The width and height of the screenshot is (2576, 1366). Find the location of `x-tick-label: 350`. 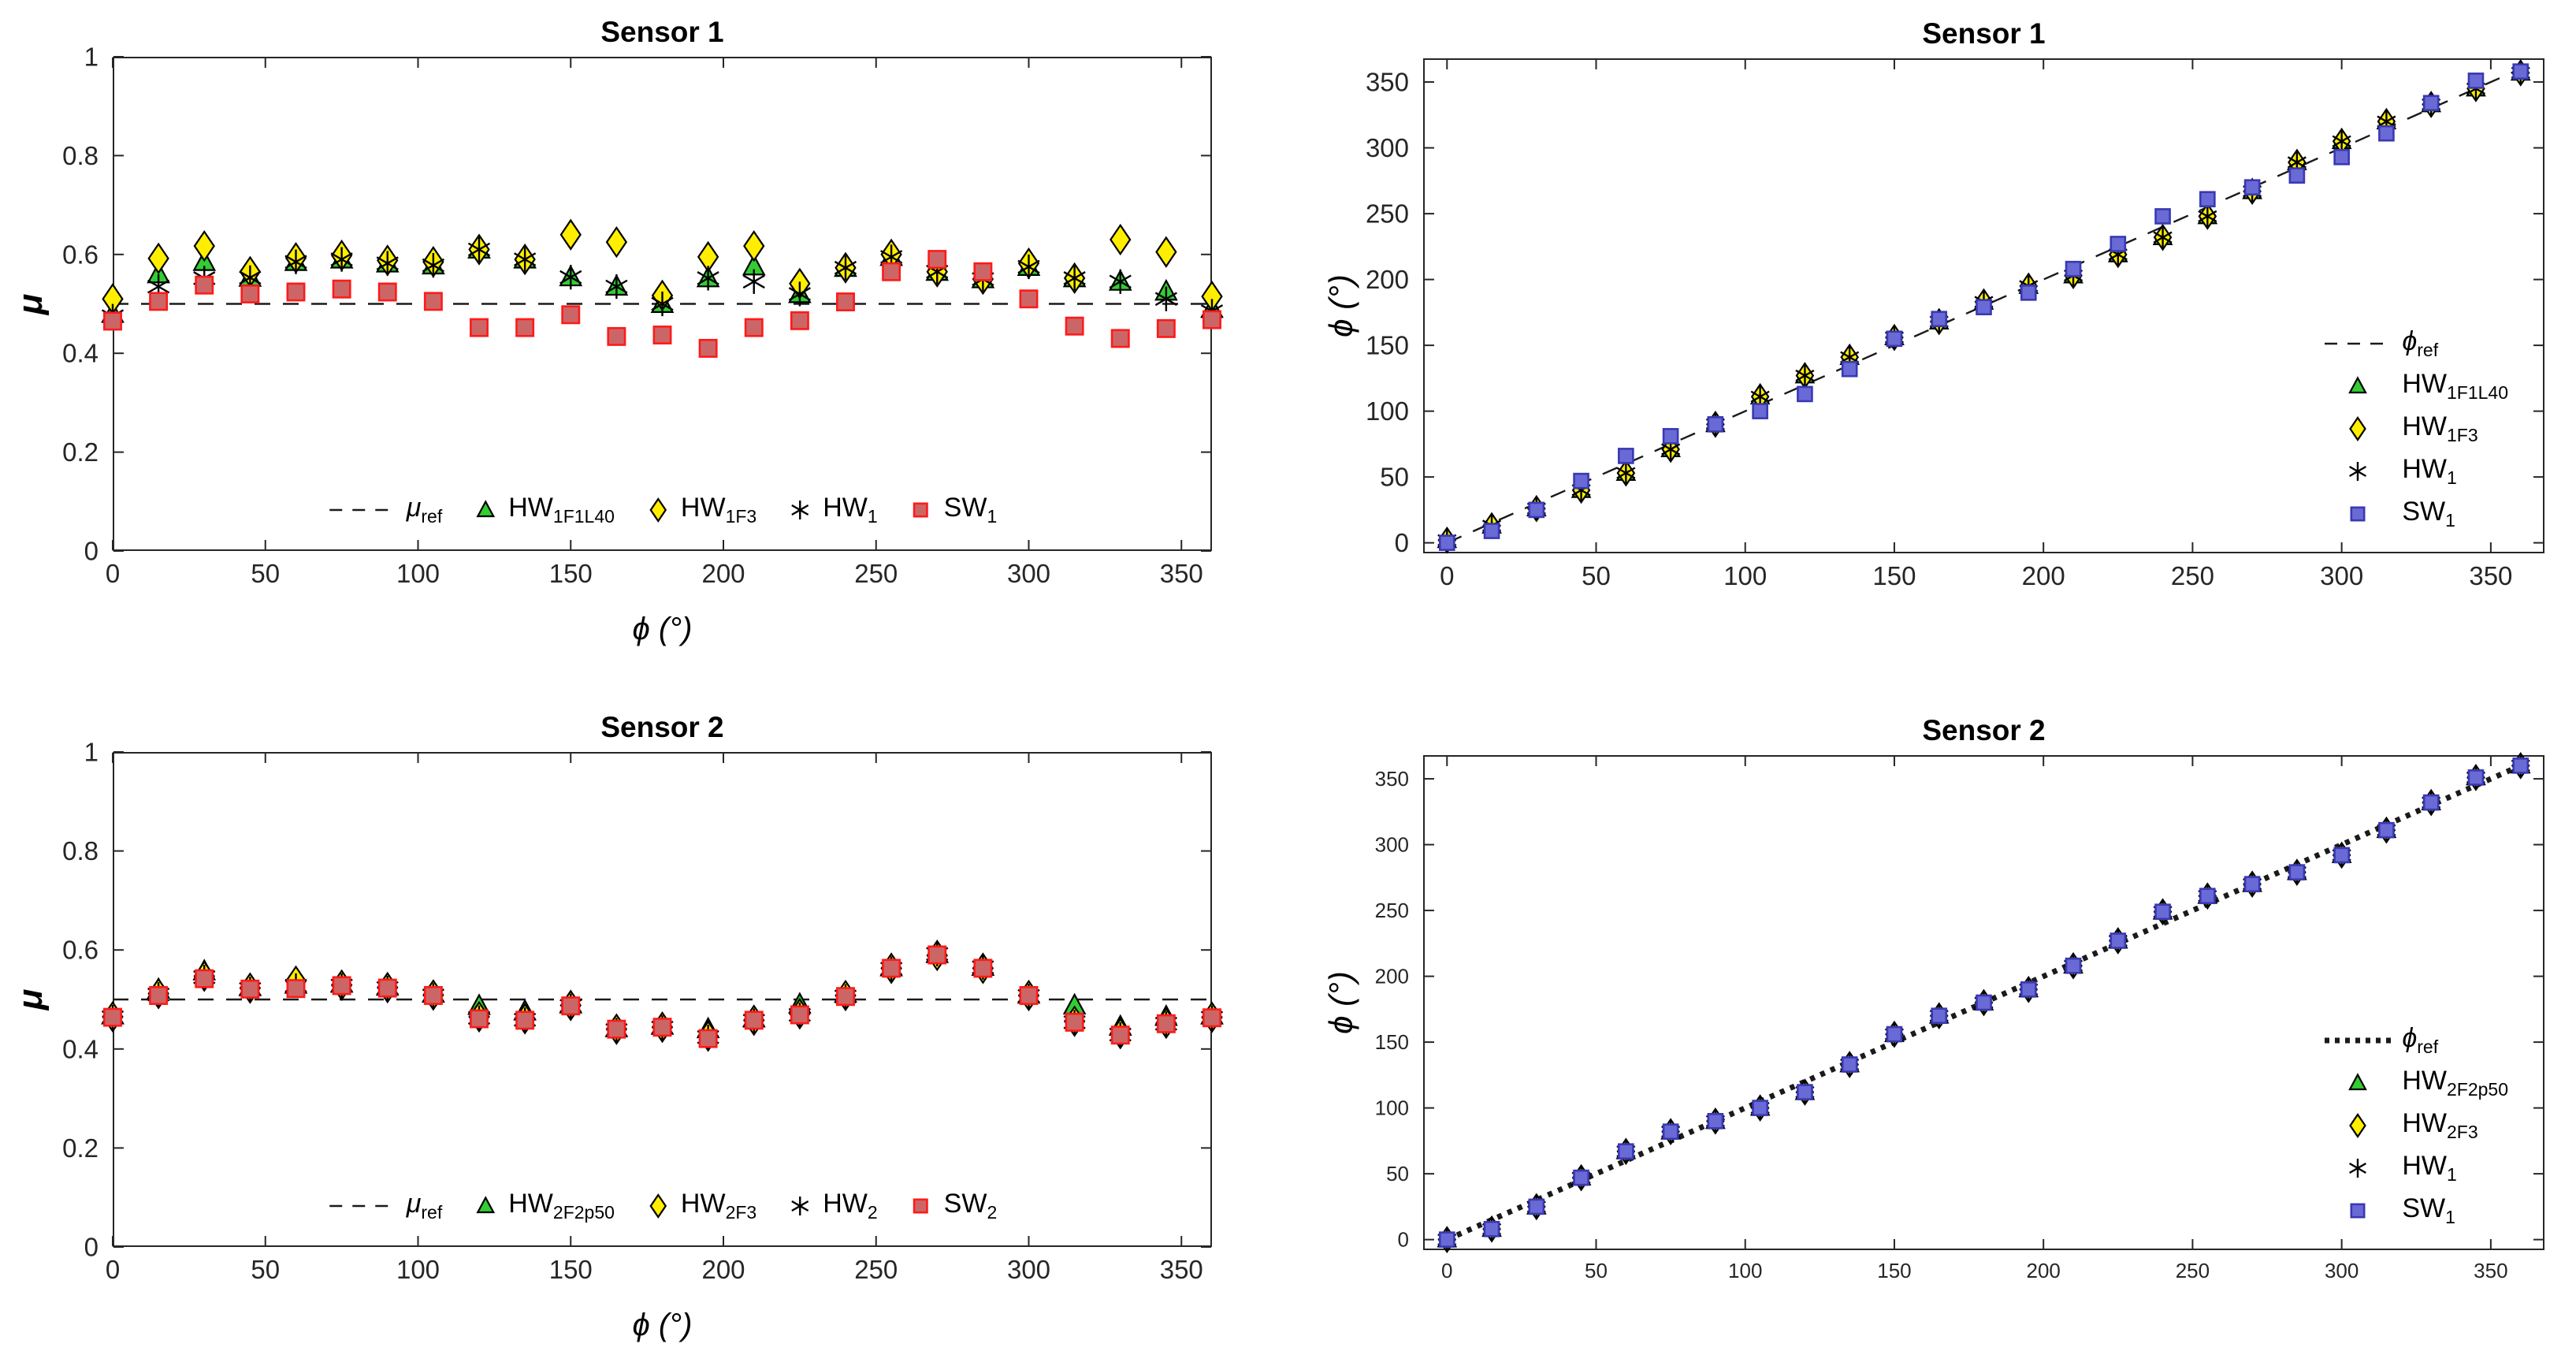

x-tick-label: 350 is located at coordinates (1181, 1270).